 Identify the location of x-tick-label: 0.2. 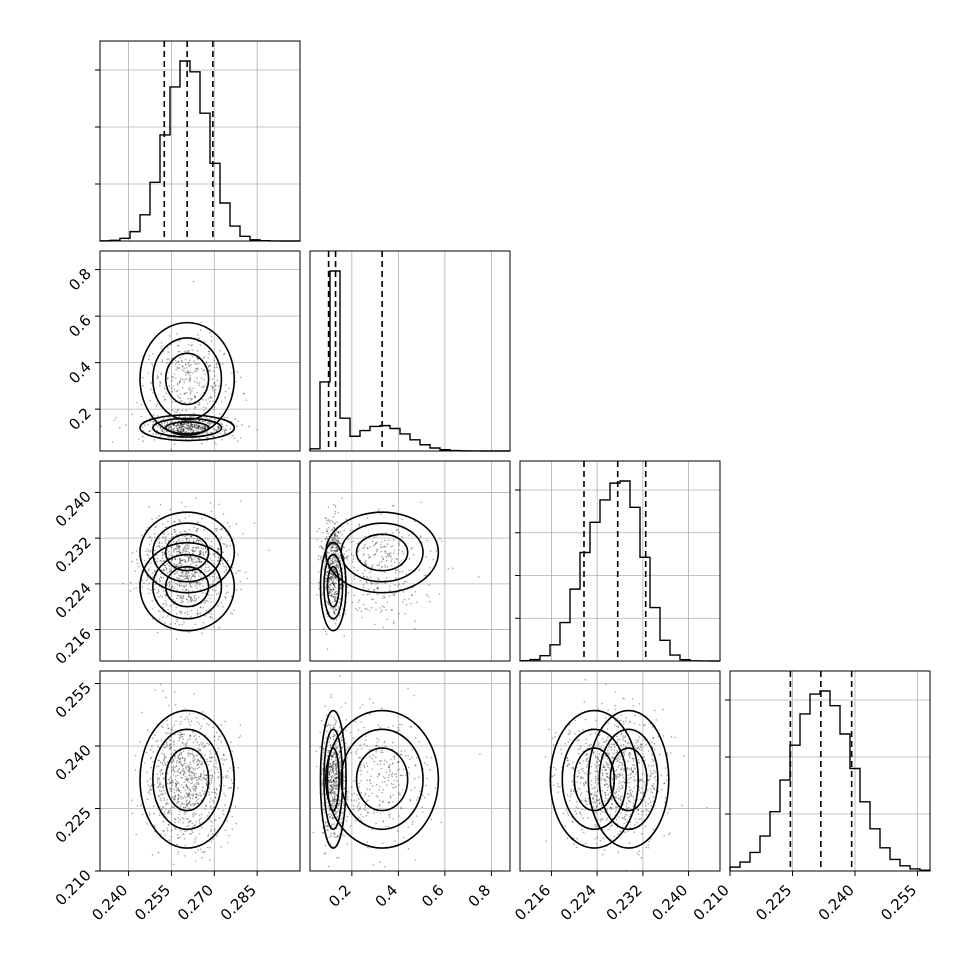
(340, 896).